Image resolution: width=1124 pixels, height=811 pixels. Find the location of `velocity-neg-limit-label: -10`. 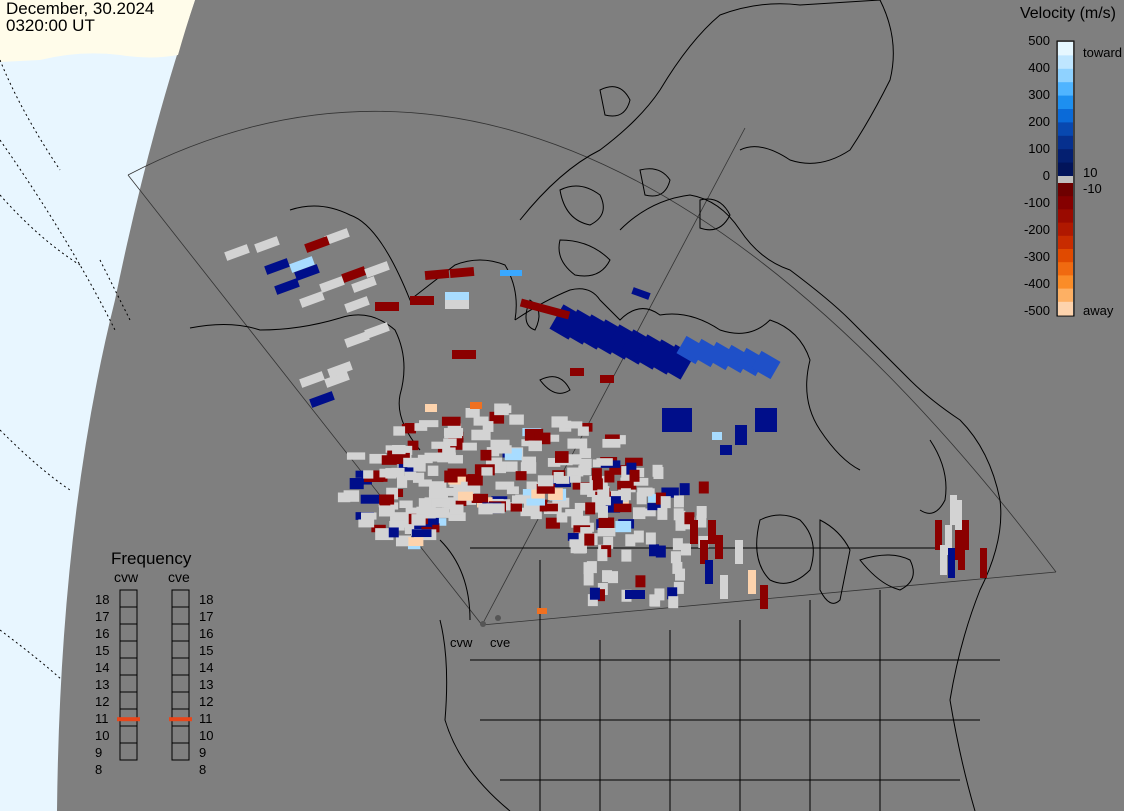

velocity-neg-limit-label: -10 is located at coordinates (1092, 188).